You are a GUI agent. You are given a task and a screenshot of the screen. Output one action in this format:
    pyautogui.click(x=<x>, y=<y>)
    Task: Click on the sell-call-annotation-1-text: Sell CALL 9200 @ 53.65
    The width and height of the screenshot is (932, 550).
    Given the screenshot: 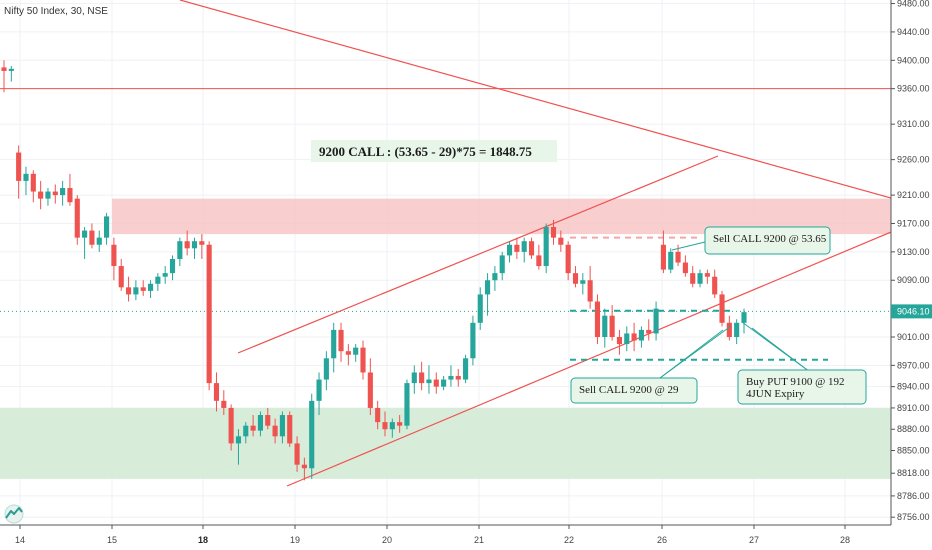 What is the action you would take?
    pyautogui.click(x=770, y=239)
    